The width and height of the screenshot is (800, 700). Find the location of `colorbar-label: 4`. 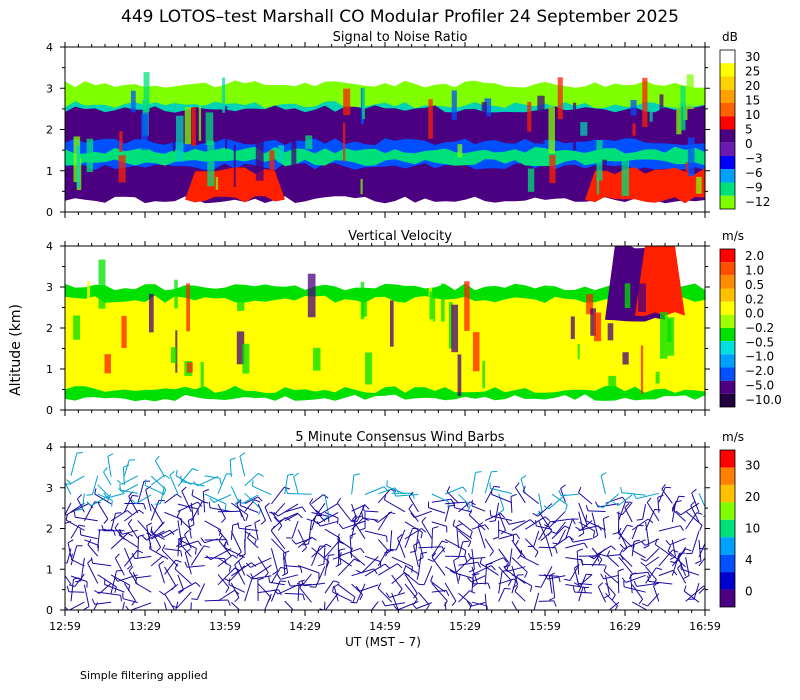

colorbar-label: 4 is located at coordinates (749, 560).